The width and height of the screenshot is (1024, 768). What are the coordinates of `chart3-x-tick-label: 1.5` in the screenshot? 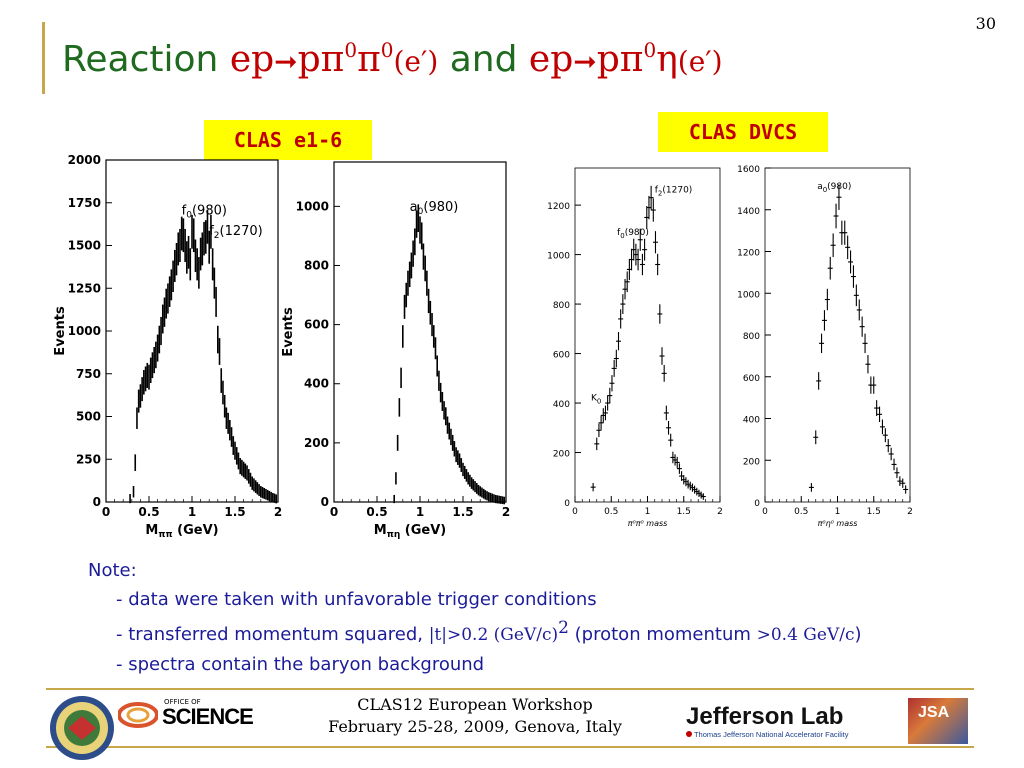 It's located at (684, 512).